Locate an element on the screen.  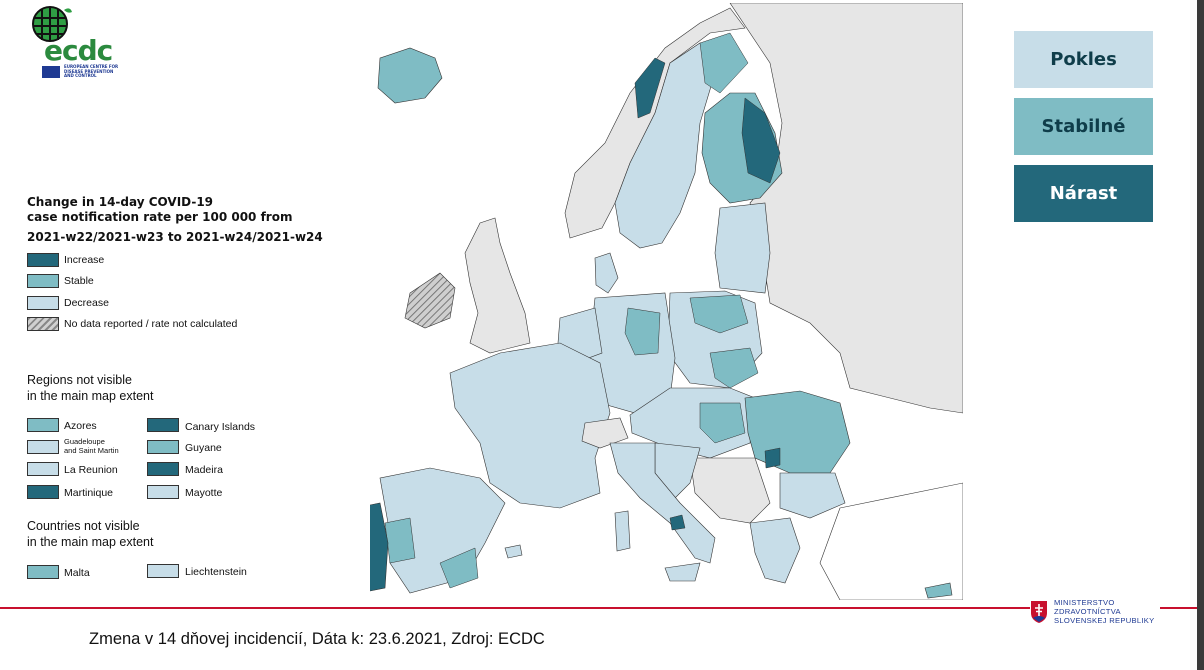
country-label-malta: Malta is located at coordinates (77, 573).